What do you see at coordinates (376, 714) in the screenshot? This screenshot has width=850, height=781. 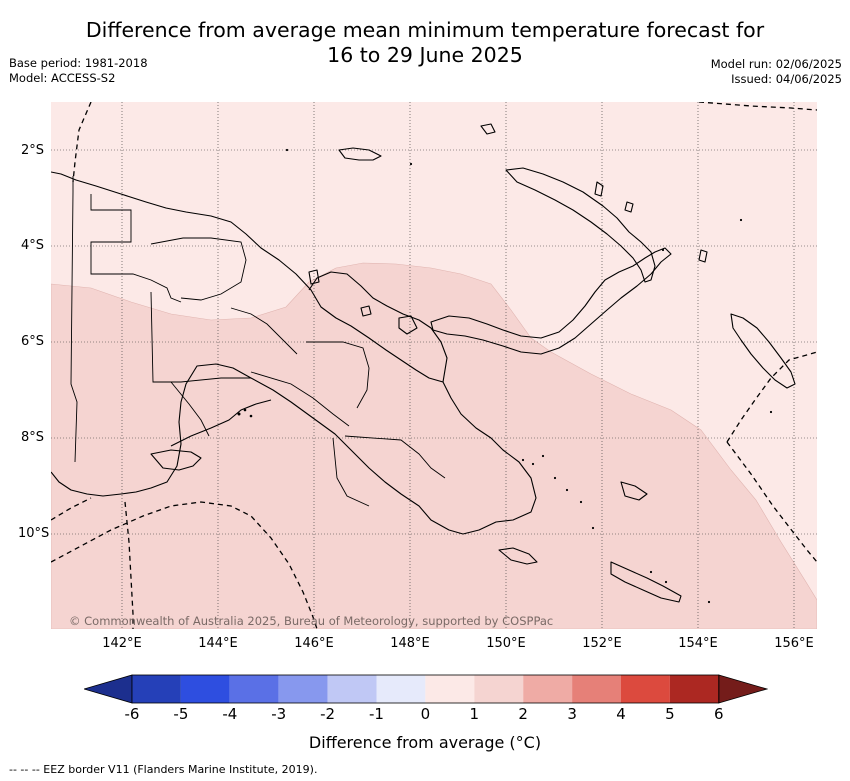 I see `colorbar-tick-label: -1` at bounding box center [376, 714].